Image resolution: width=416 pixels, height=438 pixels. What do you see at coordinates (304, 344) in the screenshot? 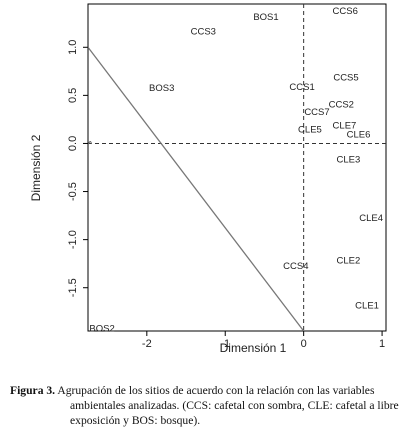
I see `x-tick-label: 0` at bounding box center [304, 344].